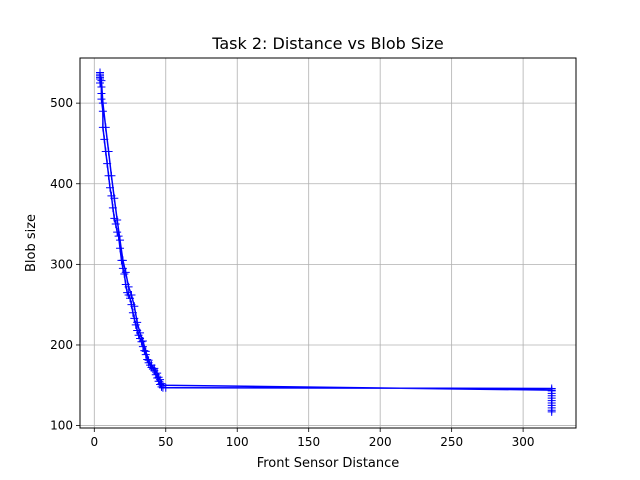 The height and width of the screenshot is (480, 640). I want to click on y-tick-label: 500, so click(61, 103).